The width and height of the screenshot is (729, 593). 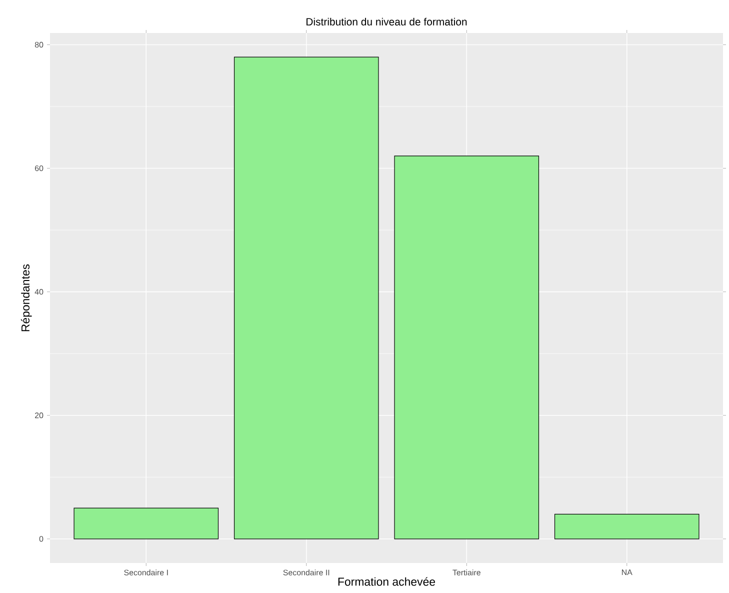 I want to click on chart-title: Distribution du niveau de formation, so click(x=386, y=22).